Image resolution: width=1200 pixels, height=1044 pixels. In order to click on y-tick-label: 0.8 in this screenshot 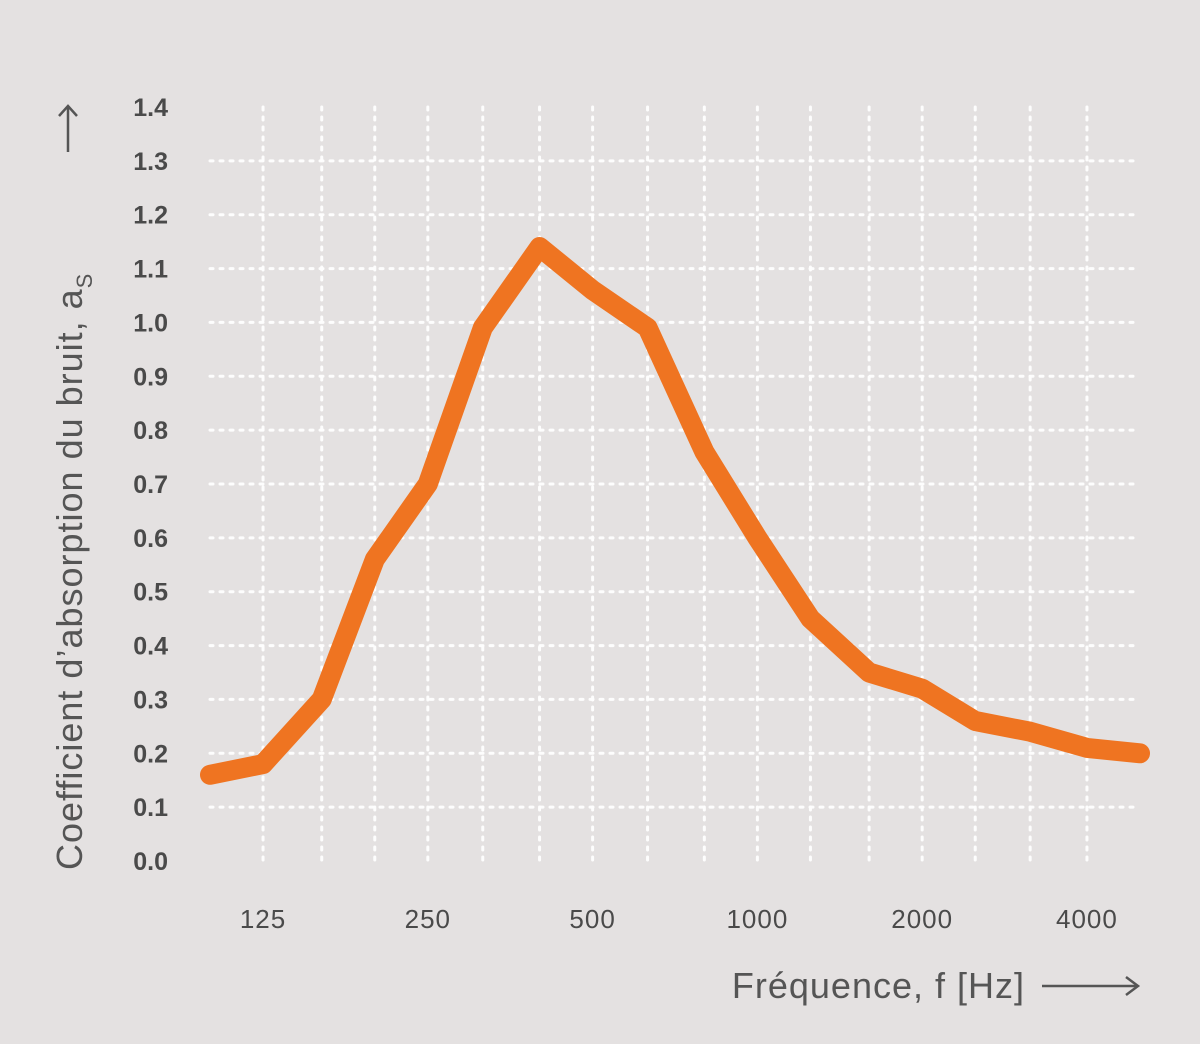, I will do `click(150, 431)`.